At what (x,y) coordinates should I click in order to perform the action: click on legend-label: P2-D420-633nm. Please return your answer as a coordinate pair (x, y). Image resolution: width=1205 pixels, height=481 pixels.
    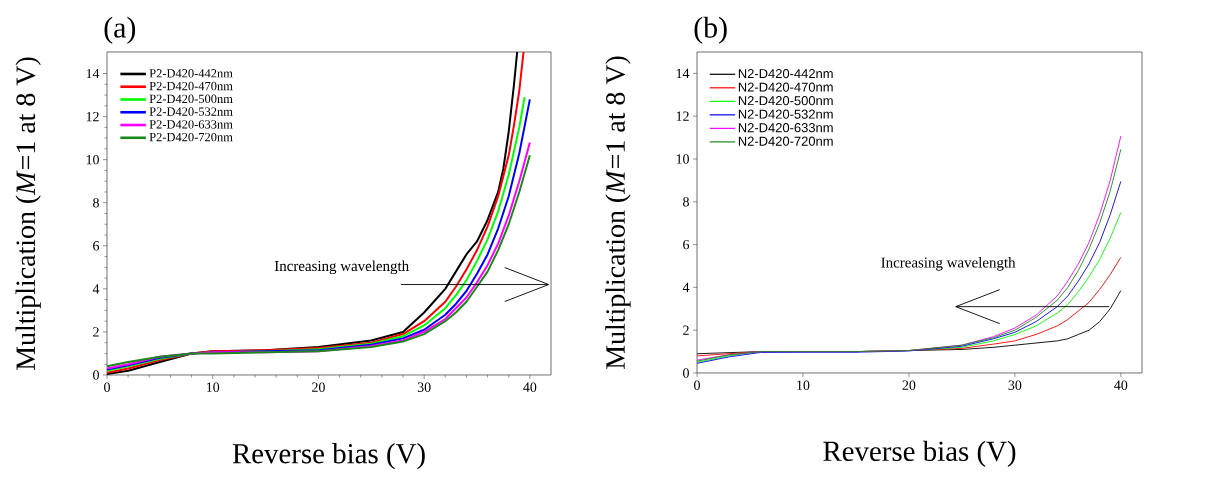
    Looking at the image, I should click on (191, 124).